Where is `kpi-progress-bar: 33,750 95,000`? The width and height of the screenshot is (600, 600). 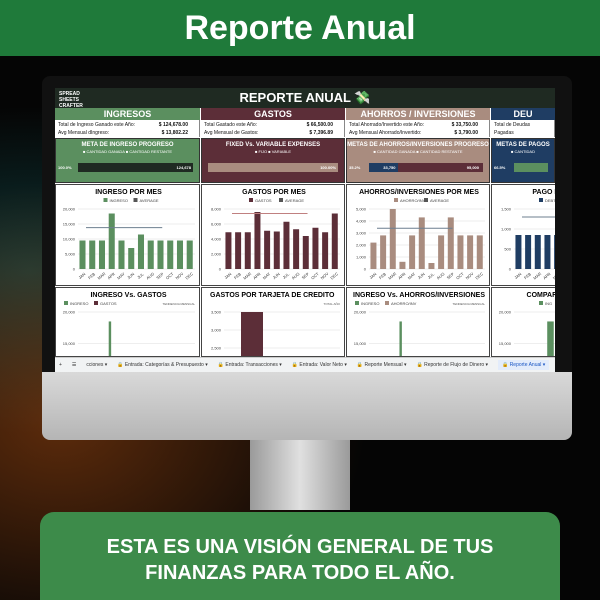 kpi-progress-bar: 33,750 95,000 is located at coordinates (426, 167).